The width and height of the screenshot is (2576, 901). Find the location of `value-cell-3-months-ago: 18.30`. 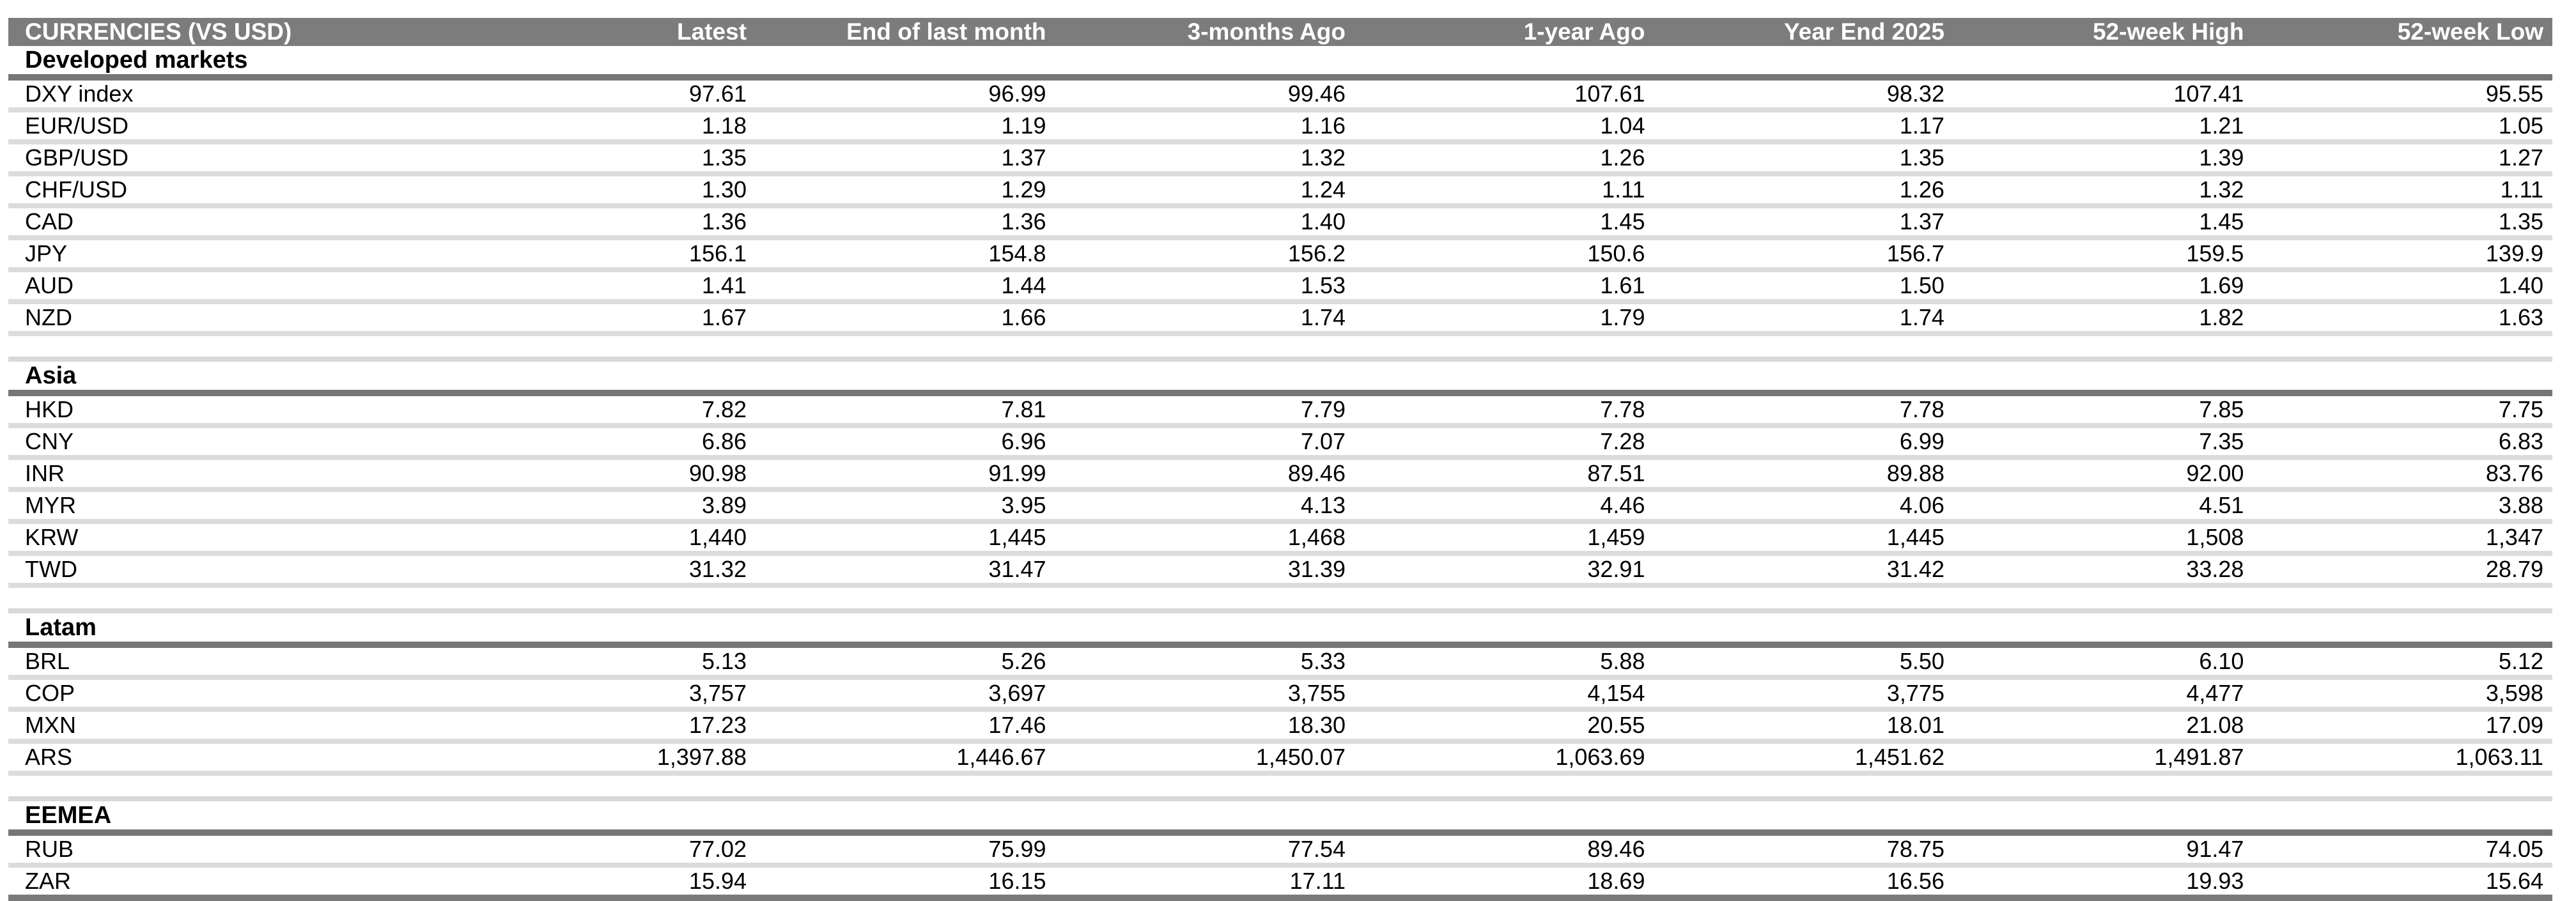

value-cell-3-months-ago: 18.30 is located at coordinates (1204, 726).